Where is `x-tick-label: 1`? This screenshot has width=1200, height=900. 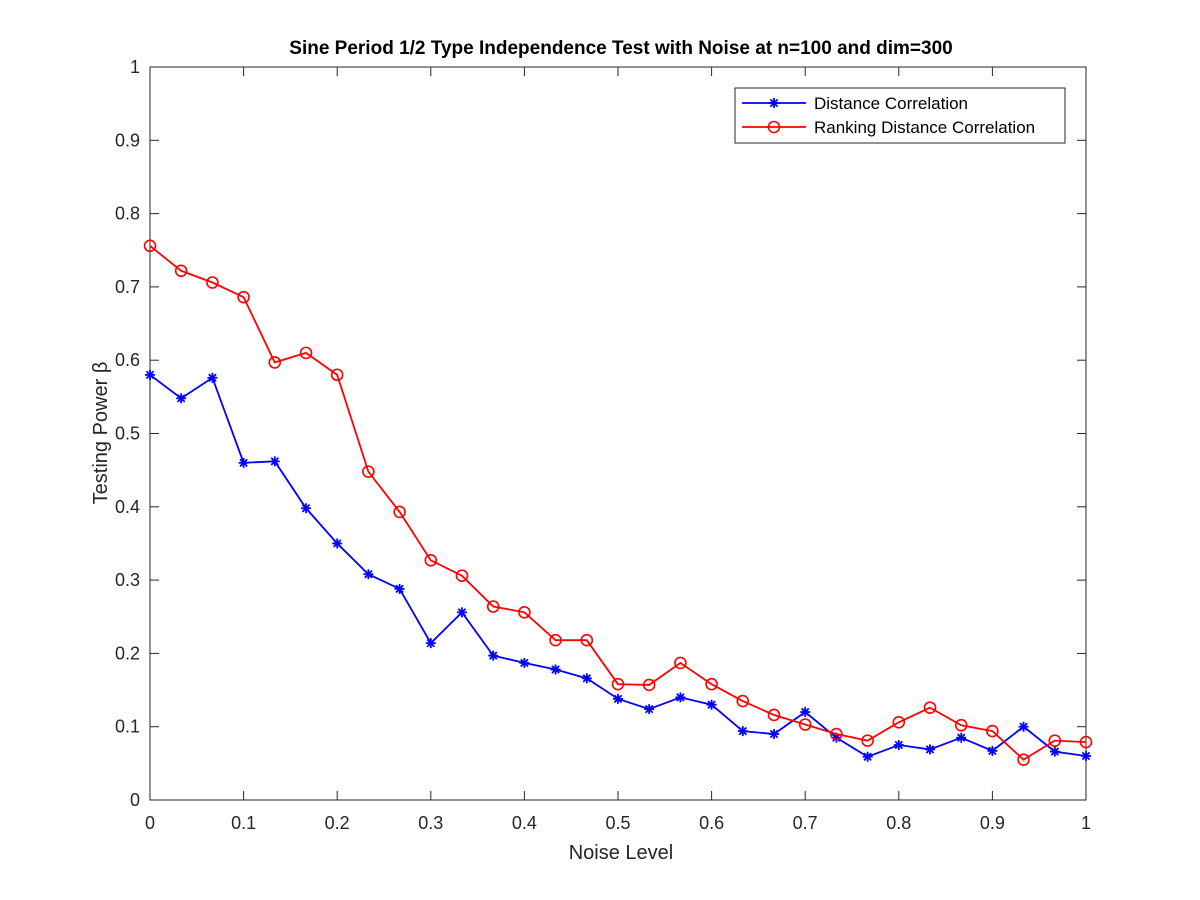
x-tick-label: 1 is located at coordinates (1086, 823).